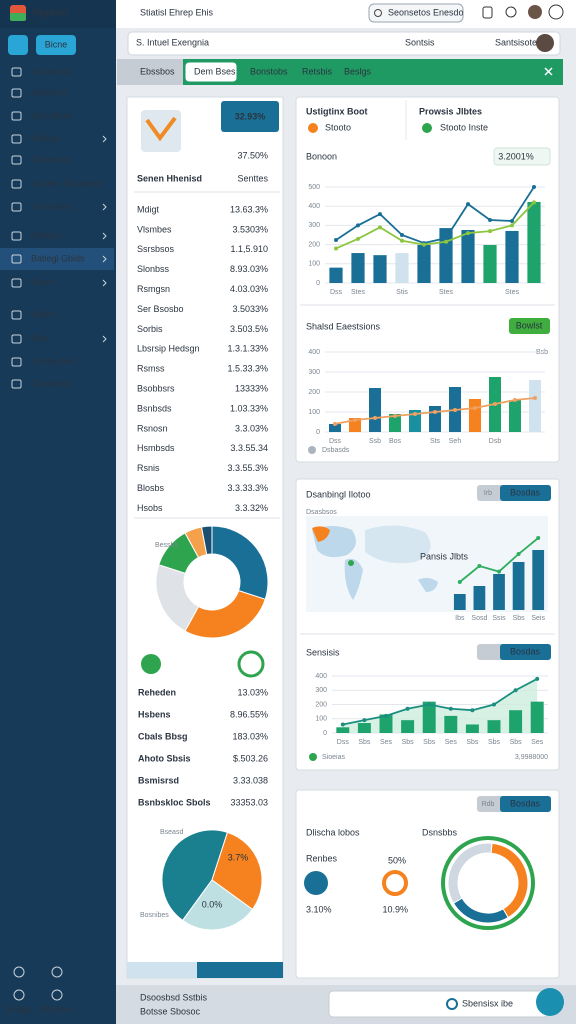 The width and height of the screenshot is (576, 1029). Describe the element at coordinates (537, 742) in the screenshot. I see `x-tick-label: Ses` at that location.